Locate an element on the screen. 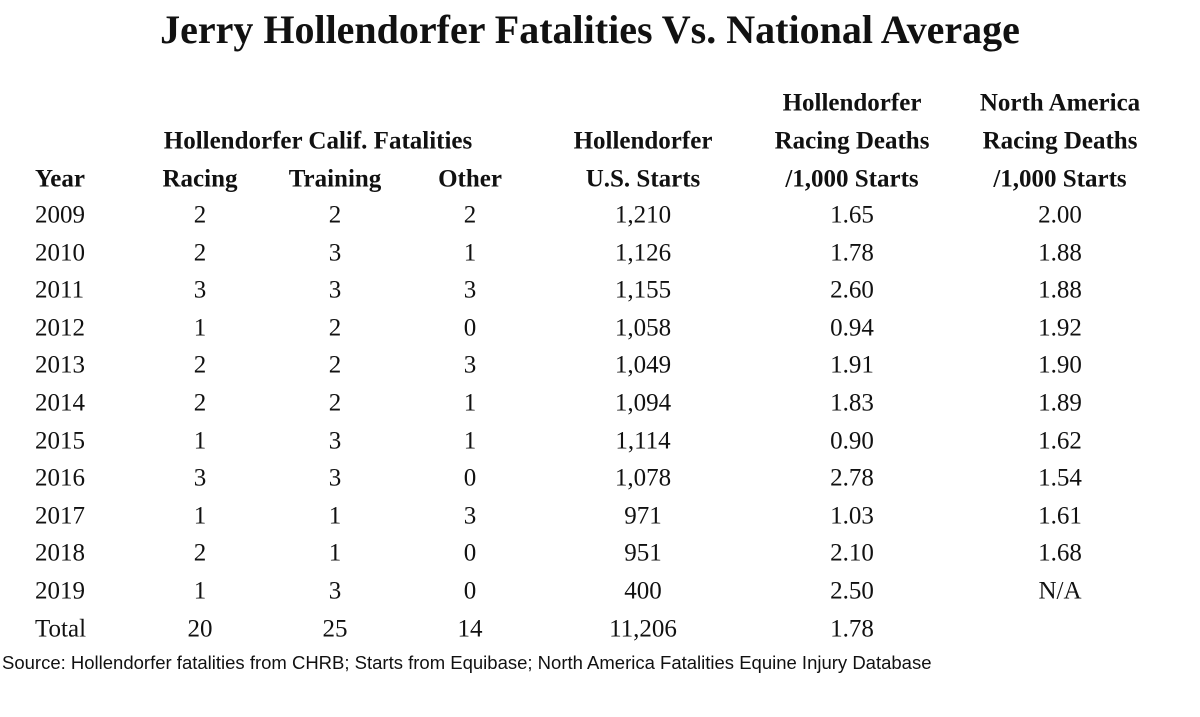  cell-holl-rate: 1.91 is located at coordinates (852, 365).